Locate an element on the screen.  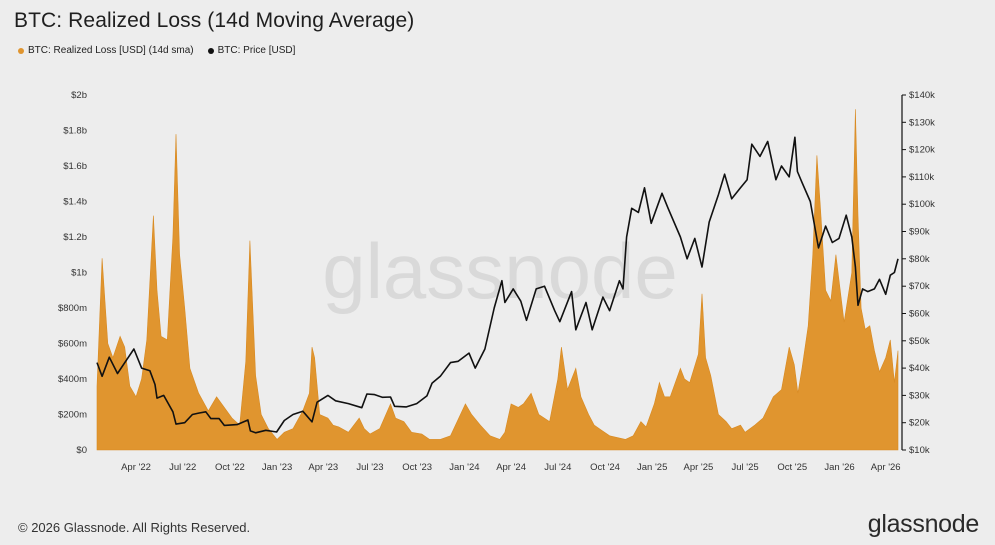
y-left-tick-label: $1.6b is located at coordinates (75, 166).